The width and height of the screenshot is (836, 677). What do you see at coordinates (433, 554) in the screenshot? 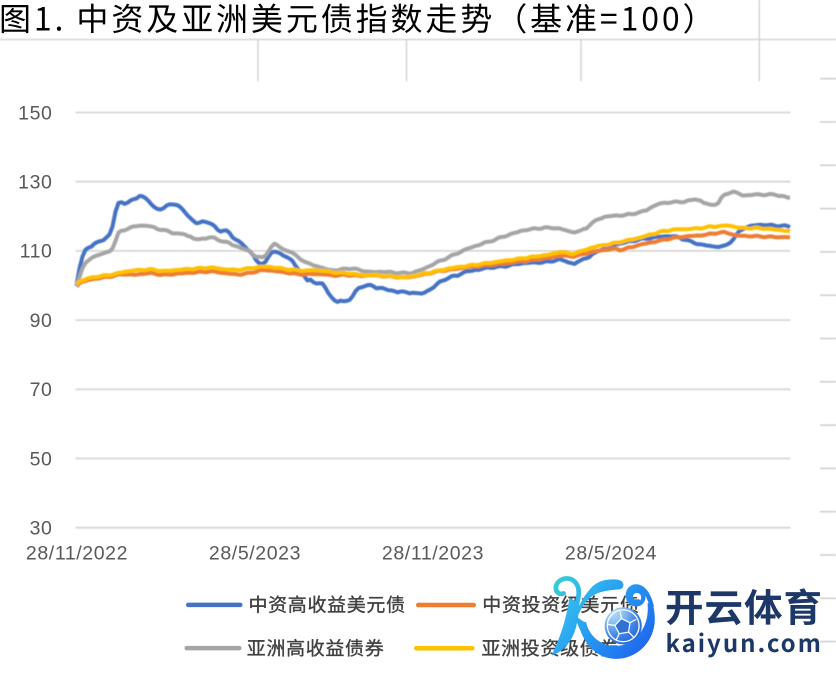
I see `svg-text: 28/11/2023` at bounding box center [433, 554].